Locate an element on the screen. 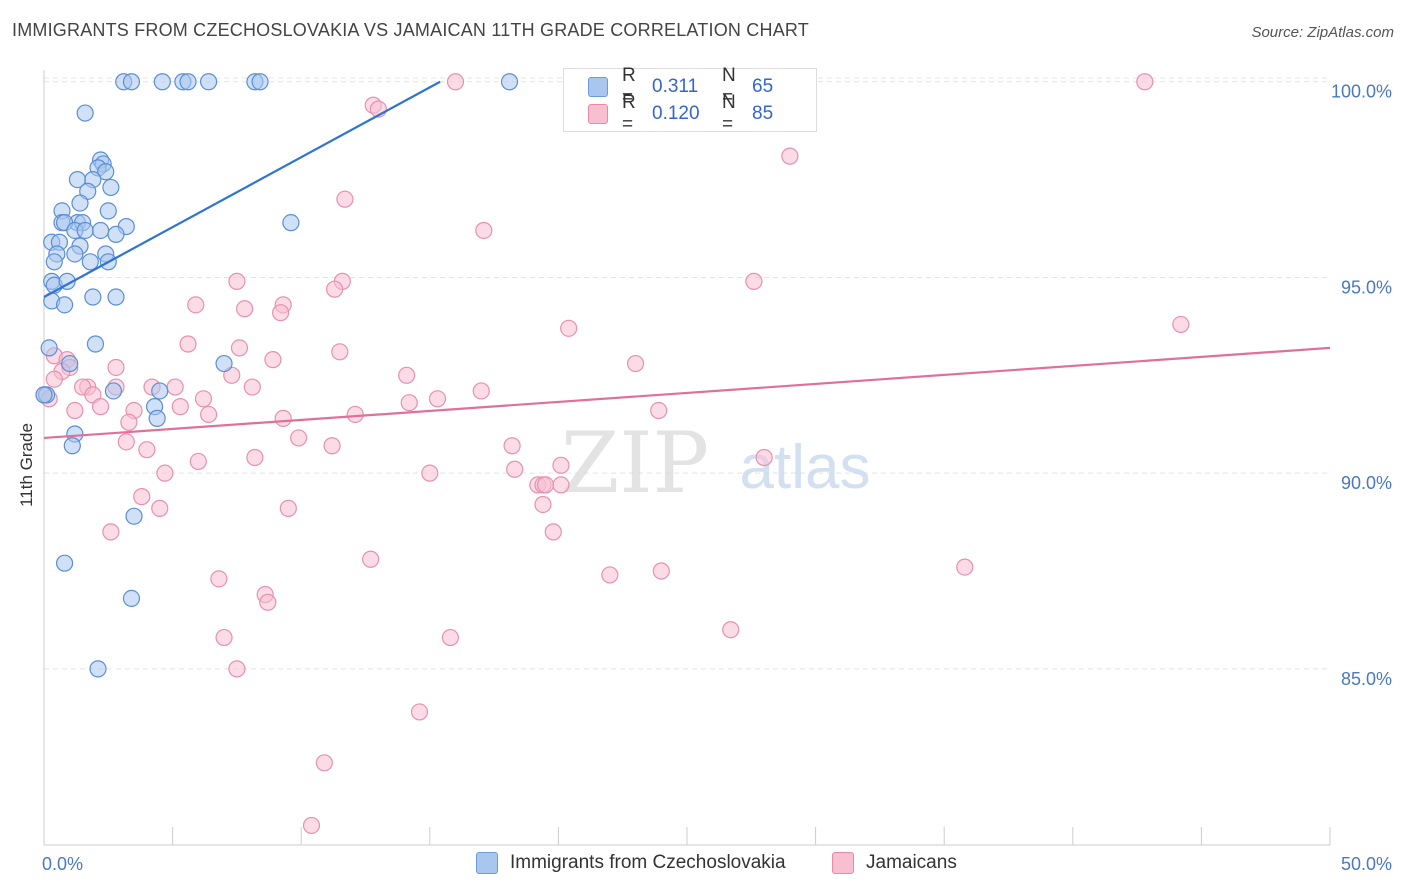  n-value: 65 is located at coordinates (763, 86).